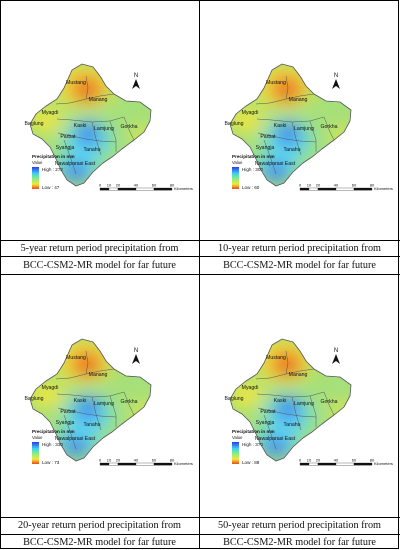 The width and height of the screenshot is (400, 550). Describe the element at coordinates (99, 248) in the screenshot. I see `caption-line-1: 5-year return period precipitation from` at that location.